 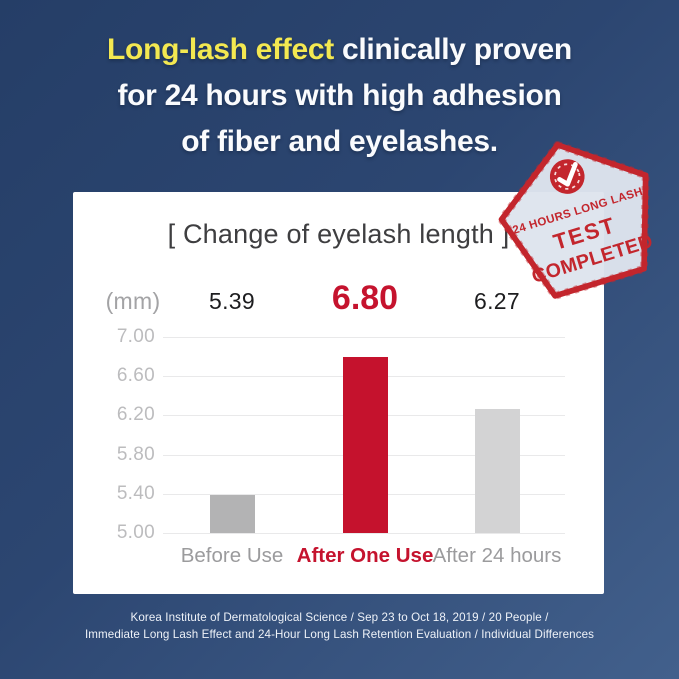 I want to click on stamp-pentagon-texture, so click(x=573, y=220).